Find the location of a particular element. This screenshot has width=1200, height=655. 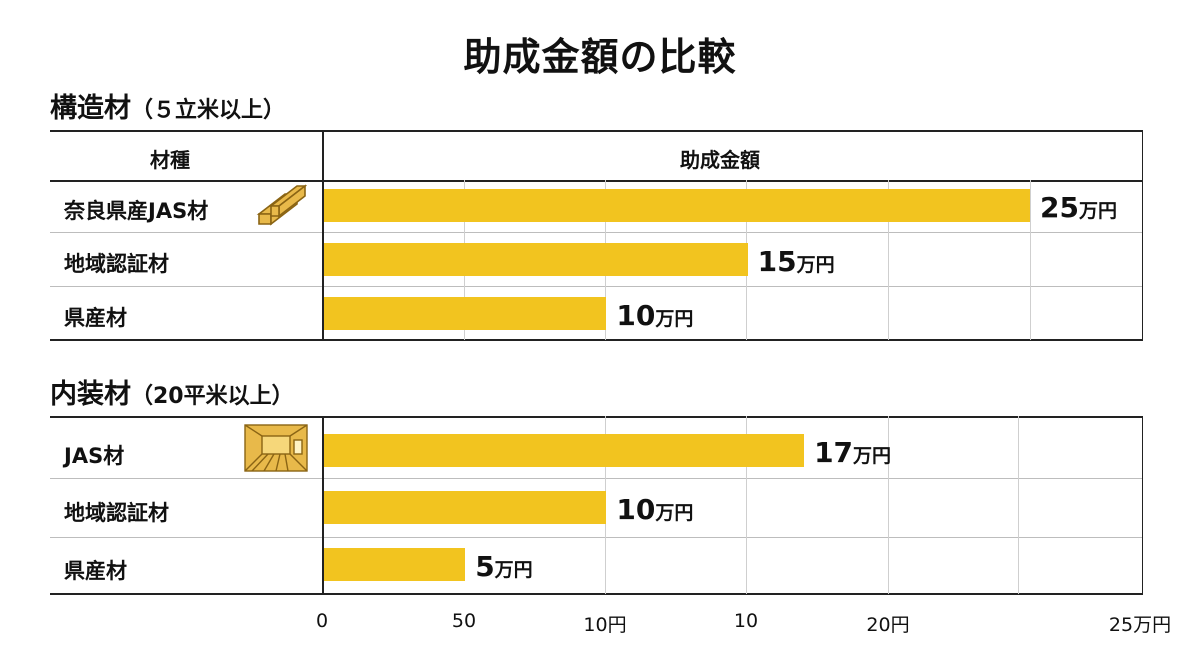

bar-value-label: 25万円 is located at coordinates (1078, 207).